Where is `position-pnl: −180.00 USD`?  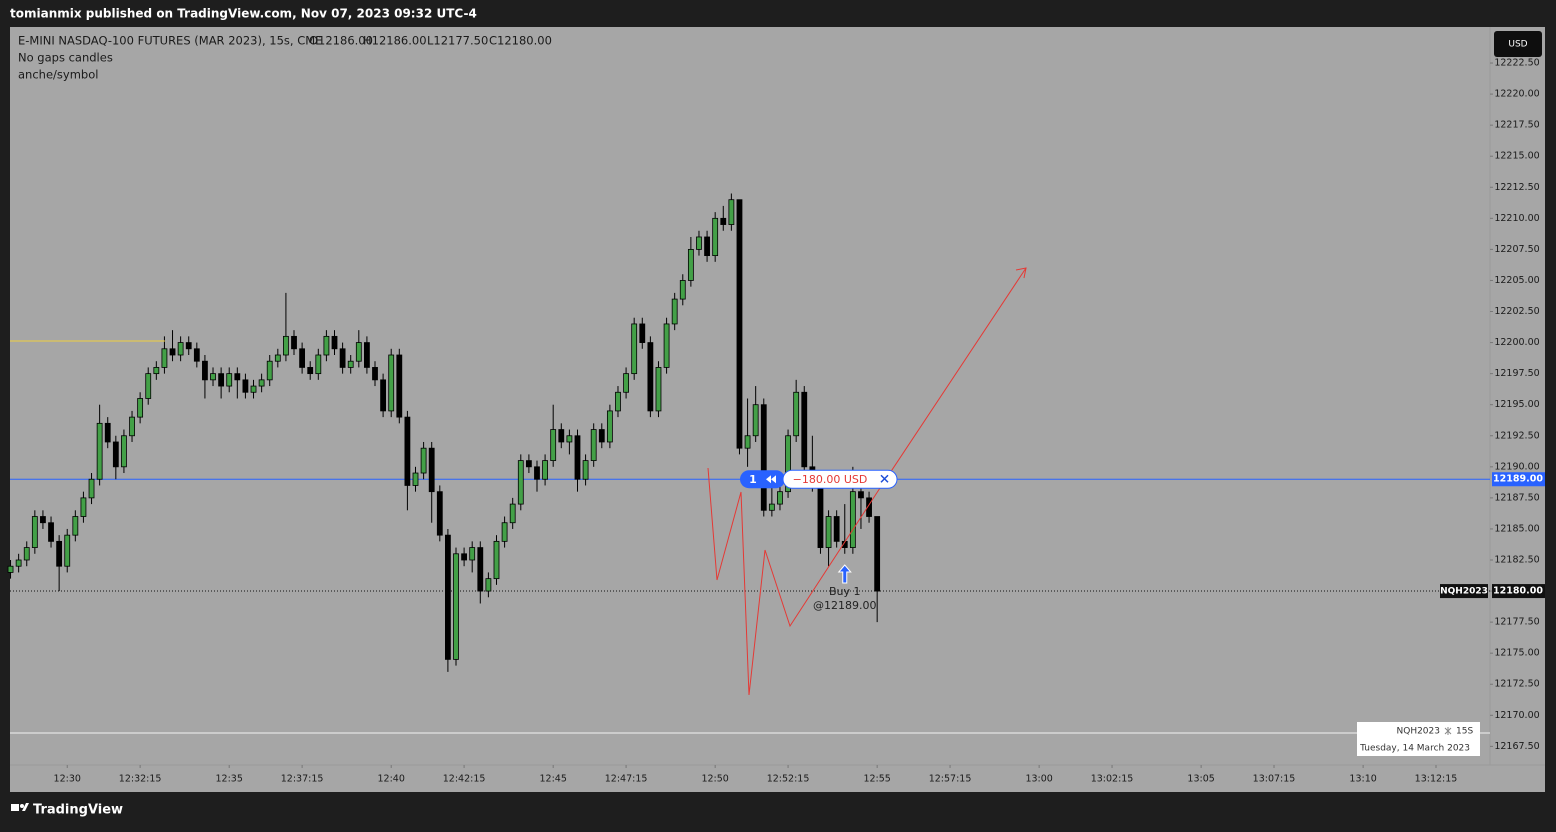
position-pnl: −180.00 USD is located at coordinates (830, 479).